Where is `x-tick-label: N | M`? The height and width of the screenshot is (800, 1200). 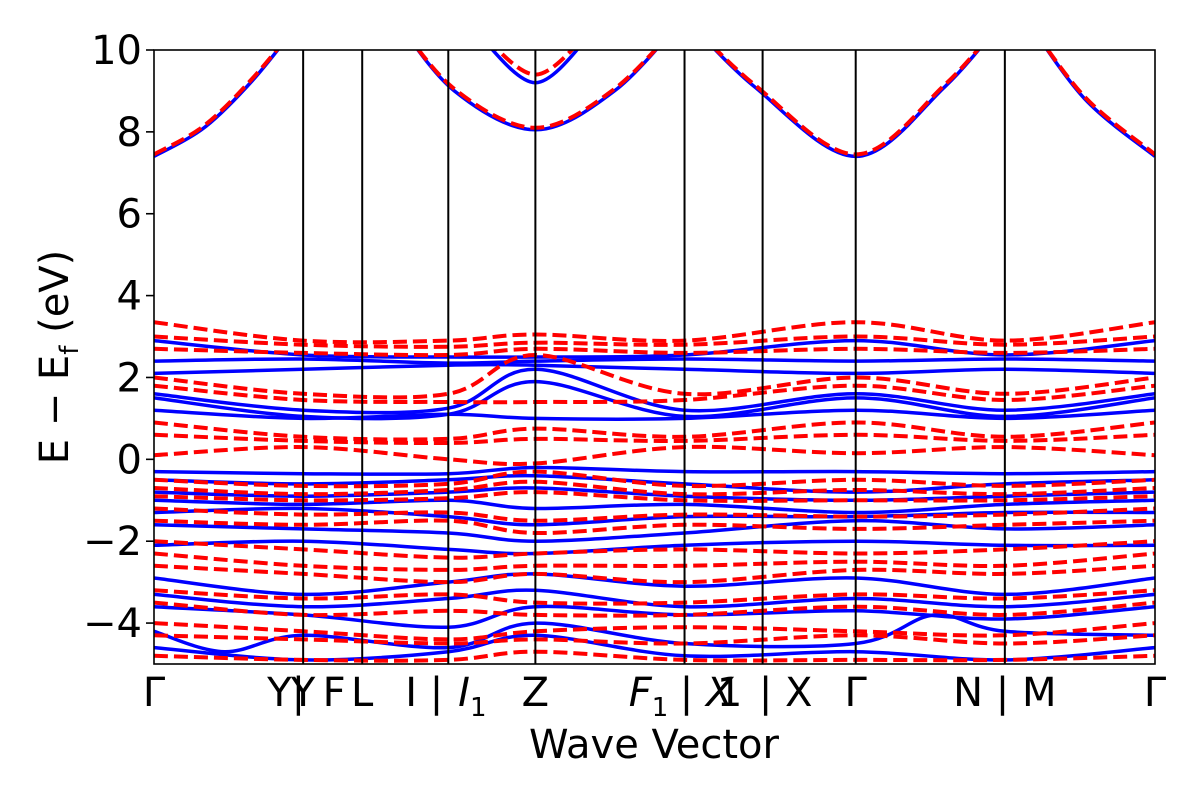 x-tick-label: N | M is located at coordinates (1004, 693).